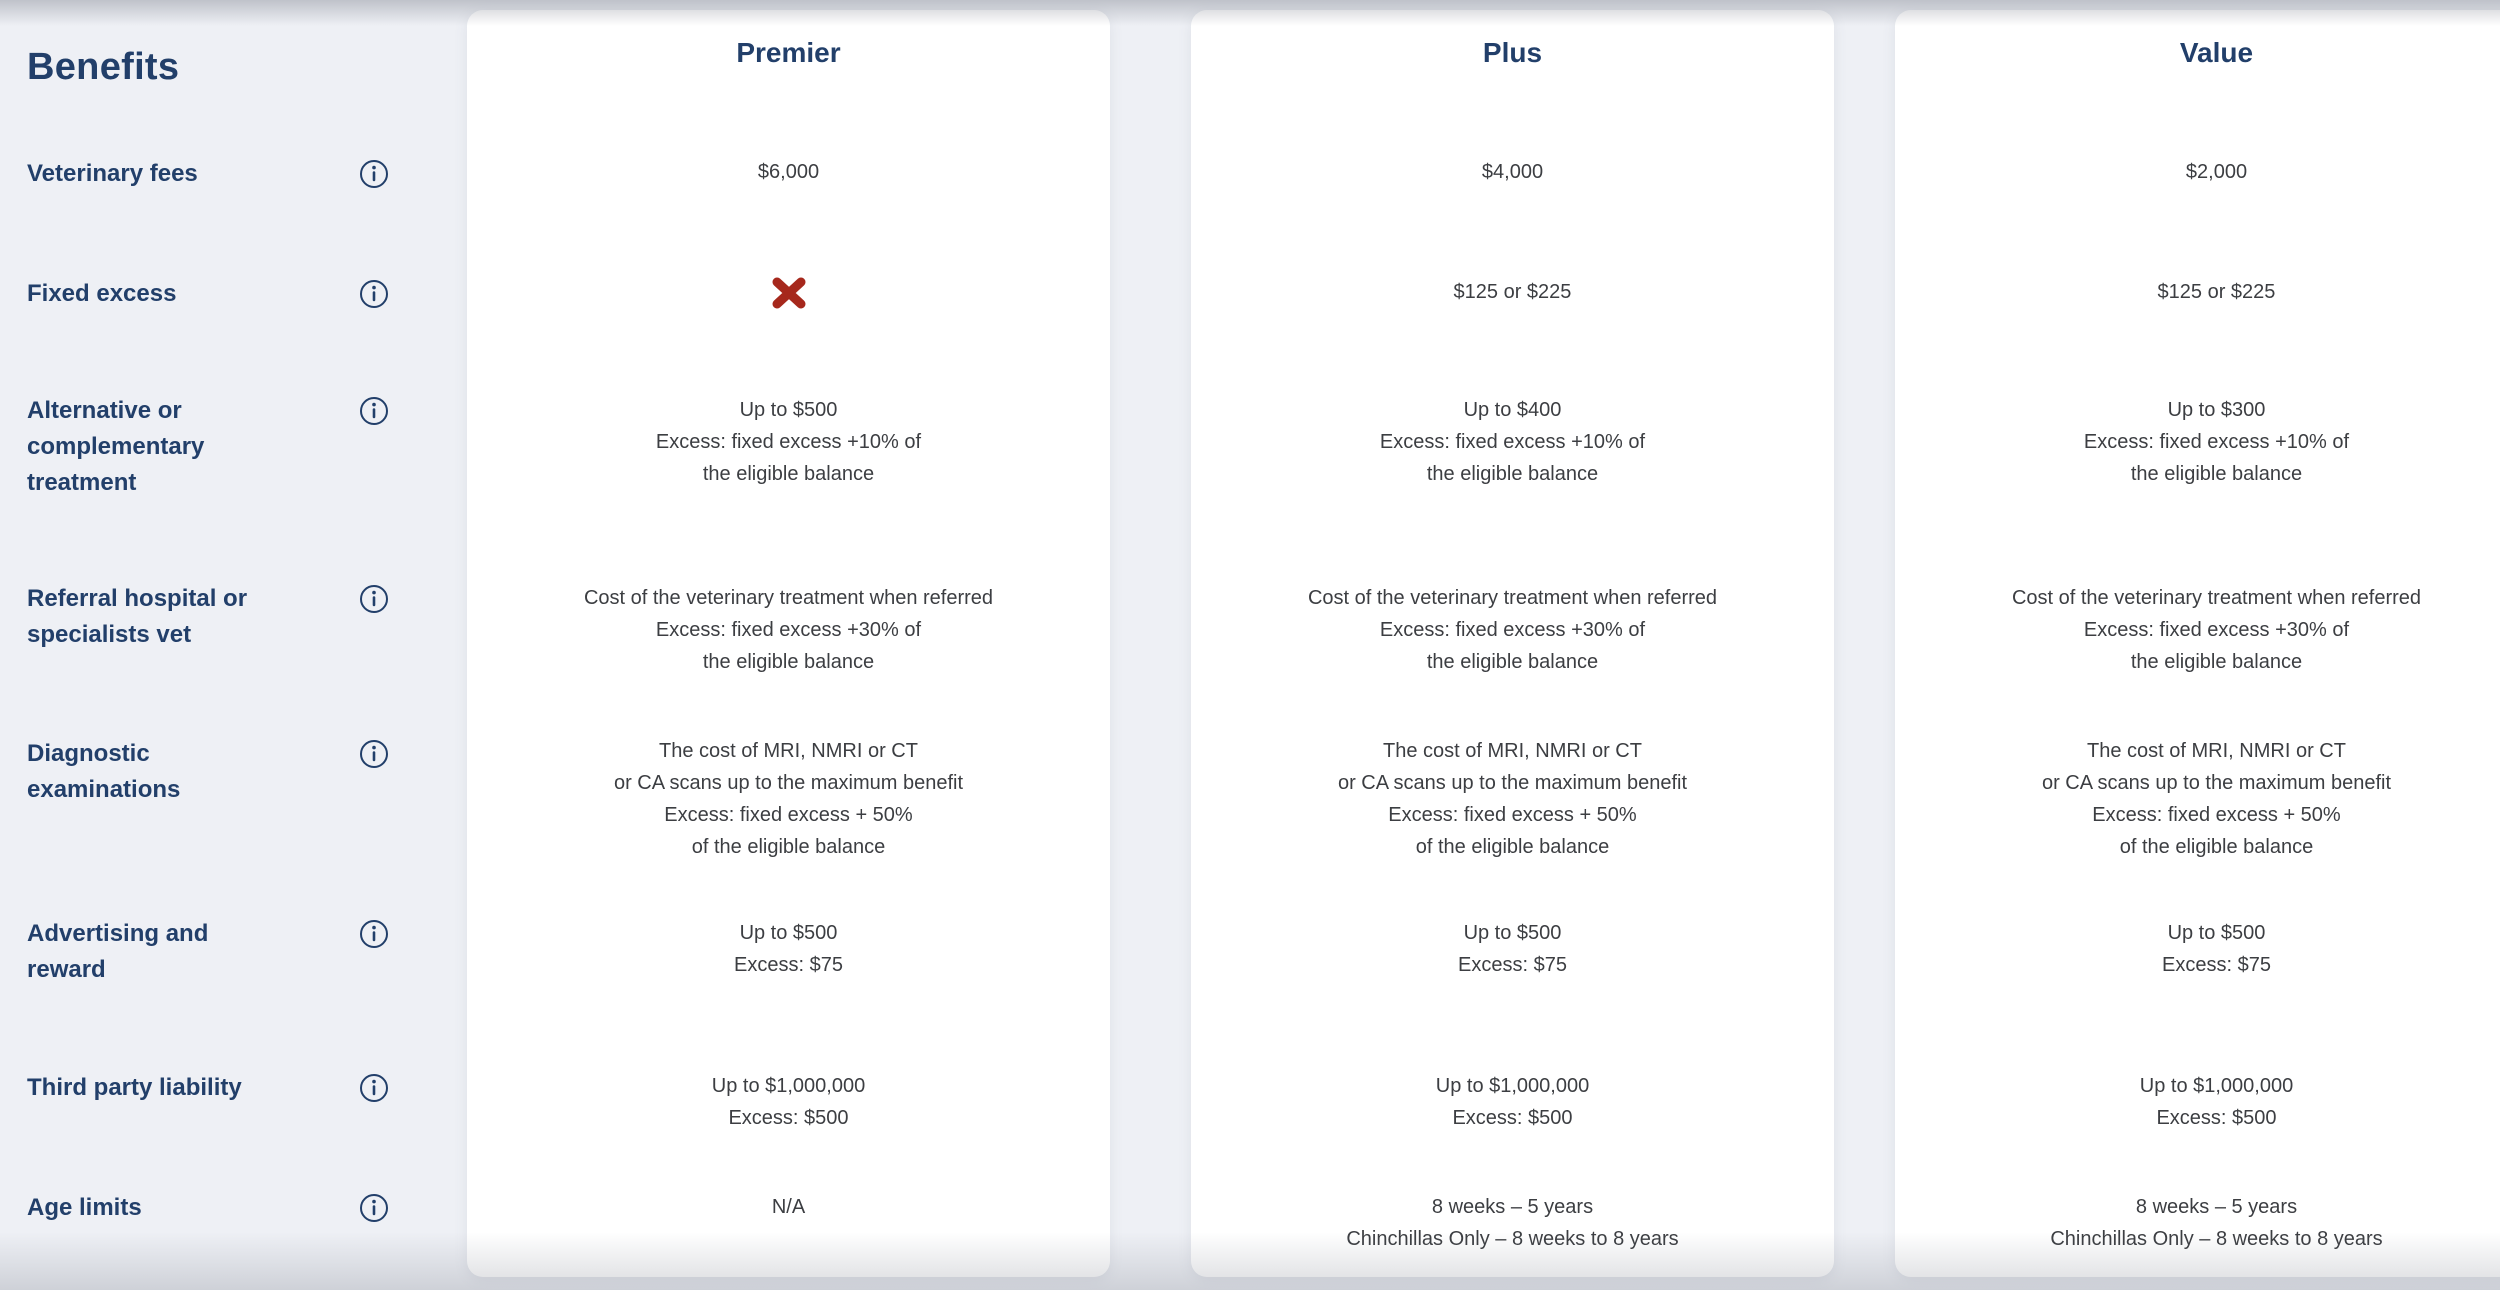 The height and width of the screenshot is (1290, 2500). What do you see at coordinates (2216, 172) in the screenshot?
I see `text-line: $2,000` at bounding box center [2216, 172].